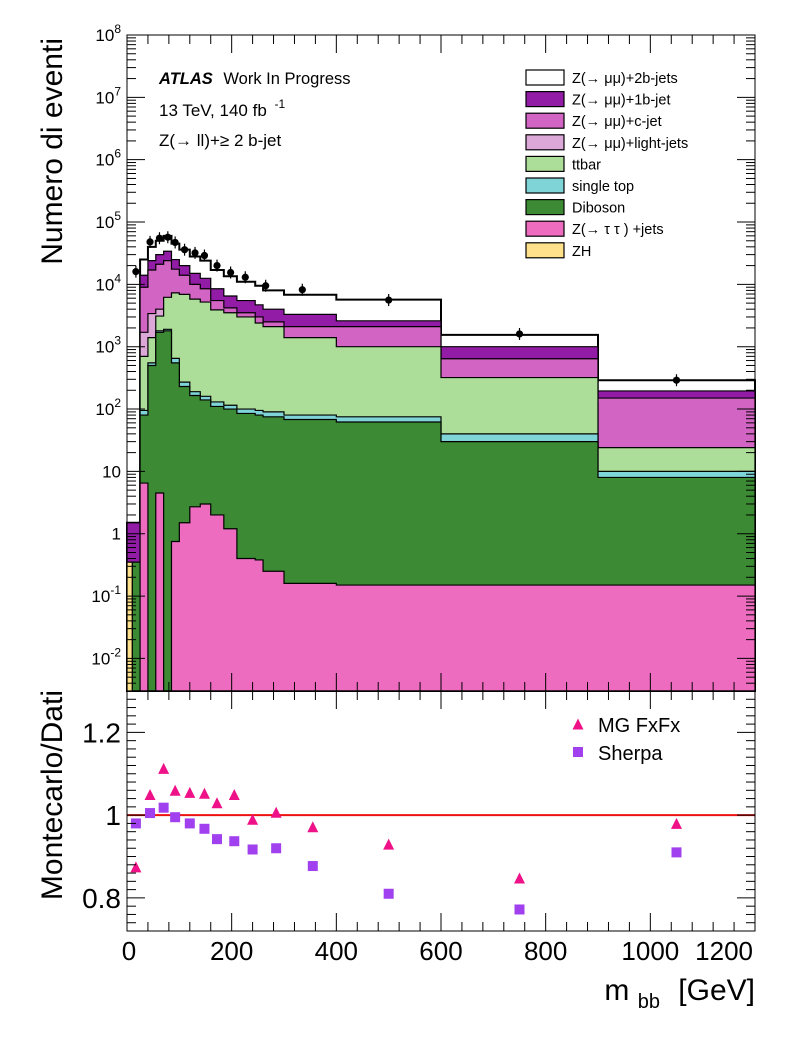 The width and height of the screenshot is (796, 1038). I want to click on y-tick-label-exponent: -1, so click(115, 590).